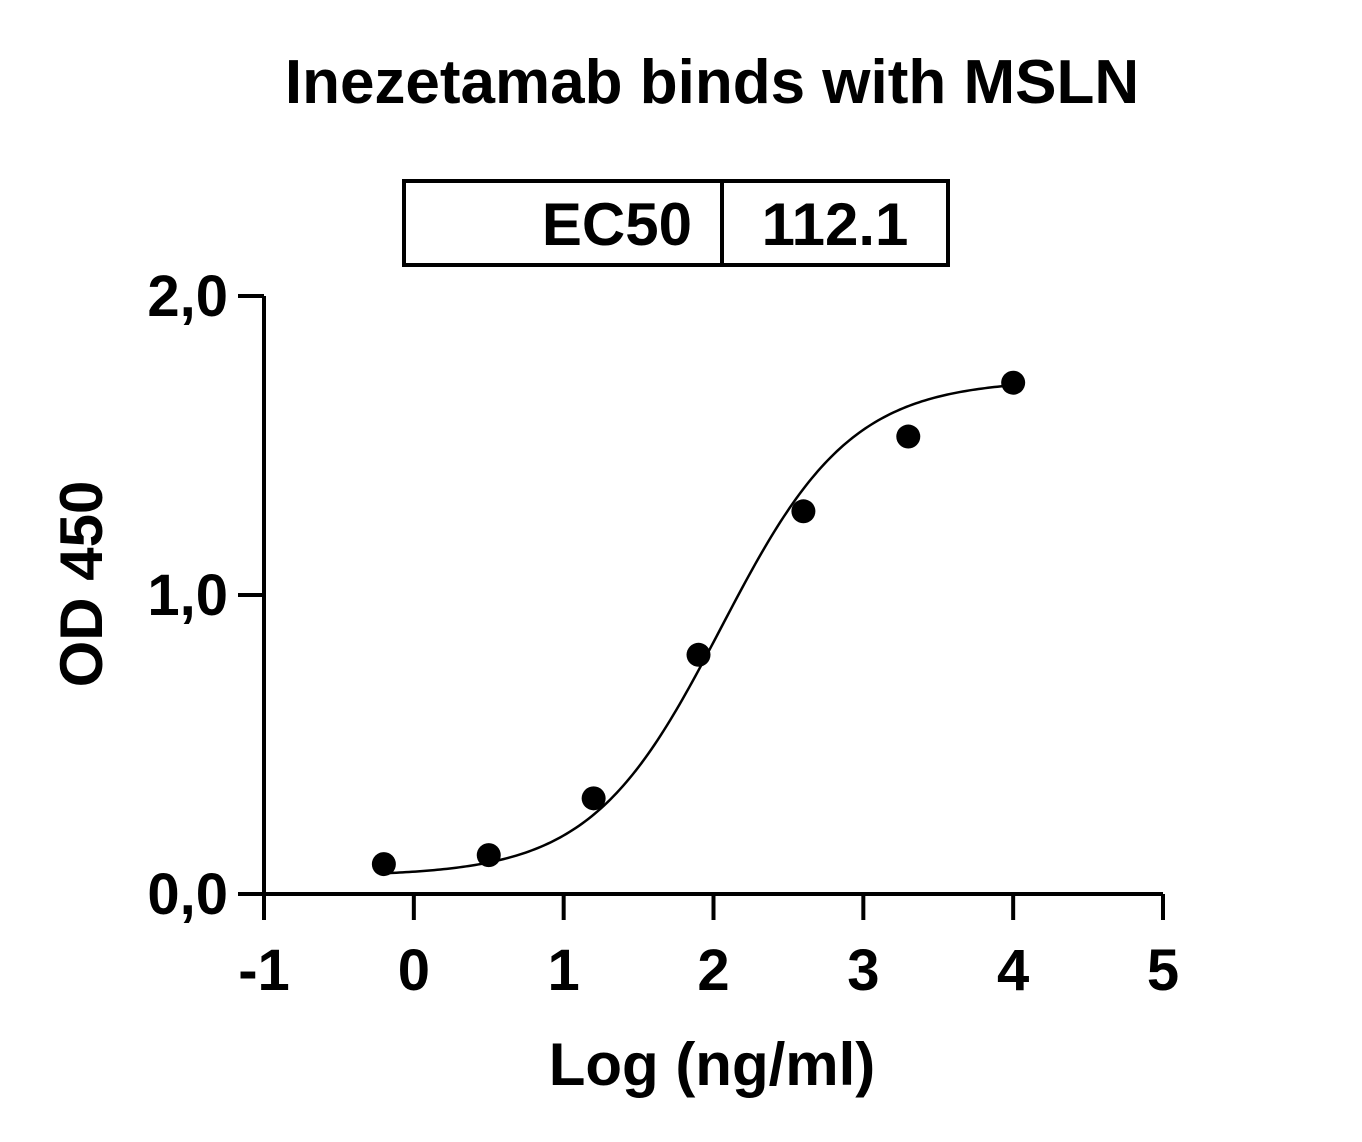  Describe the element at coordinates (187, 595) in the screenshot. I see `y-tick-label: 1,0` at that location.